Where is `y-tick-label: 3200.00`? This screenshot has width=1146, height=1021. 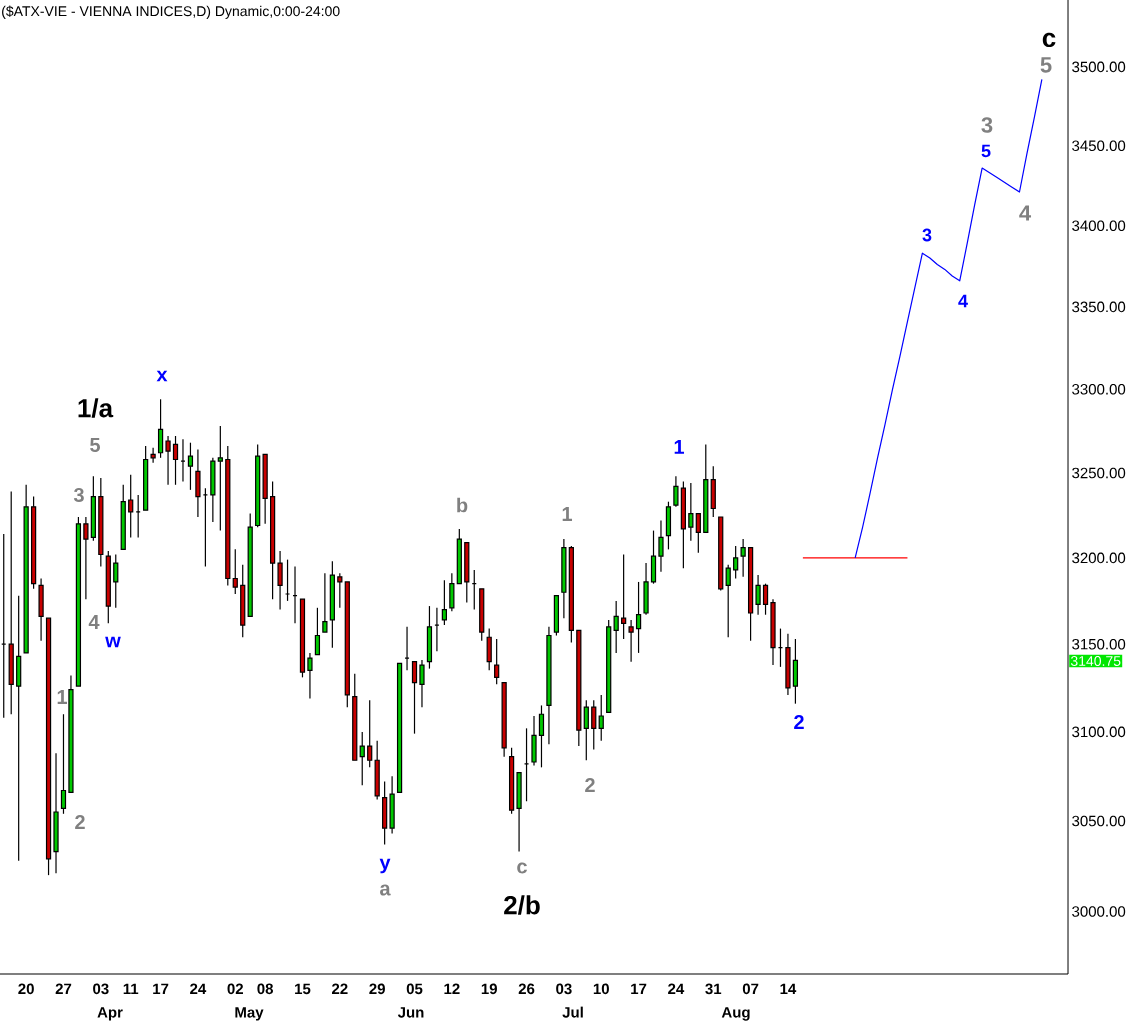 y-tick-label: 3200.00 is located at coordinates (1099, 558).